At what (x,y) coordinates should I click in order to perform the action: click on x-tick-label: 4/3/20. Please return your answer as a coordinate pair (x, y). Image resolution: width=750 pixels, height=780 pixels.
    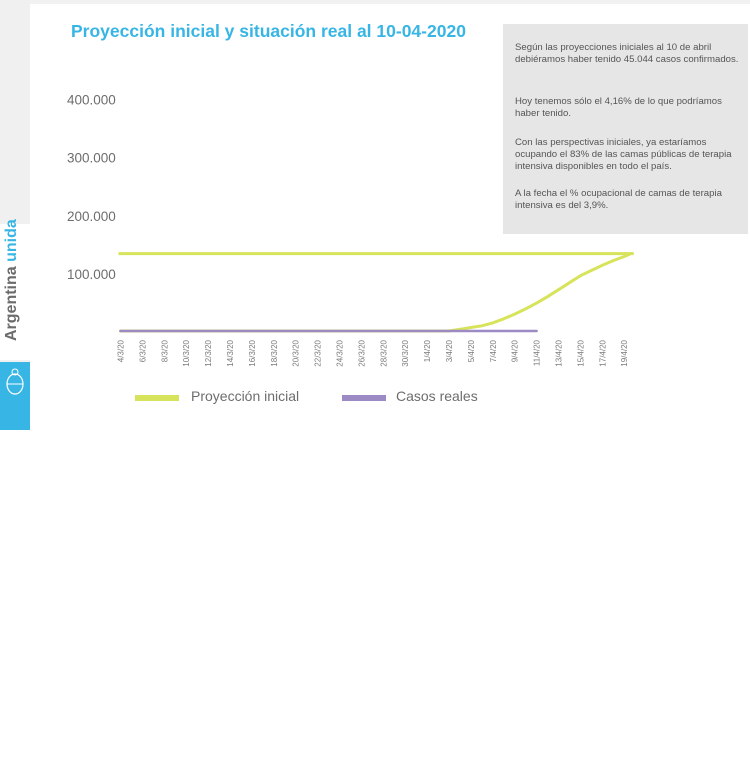
    Looking at the image, I should click on (121, 350).